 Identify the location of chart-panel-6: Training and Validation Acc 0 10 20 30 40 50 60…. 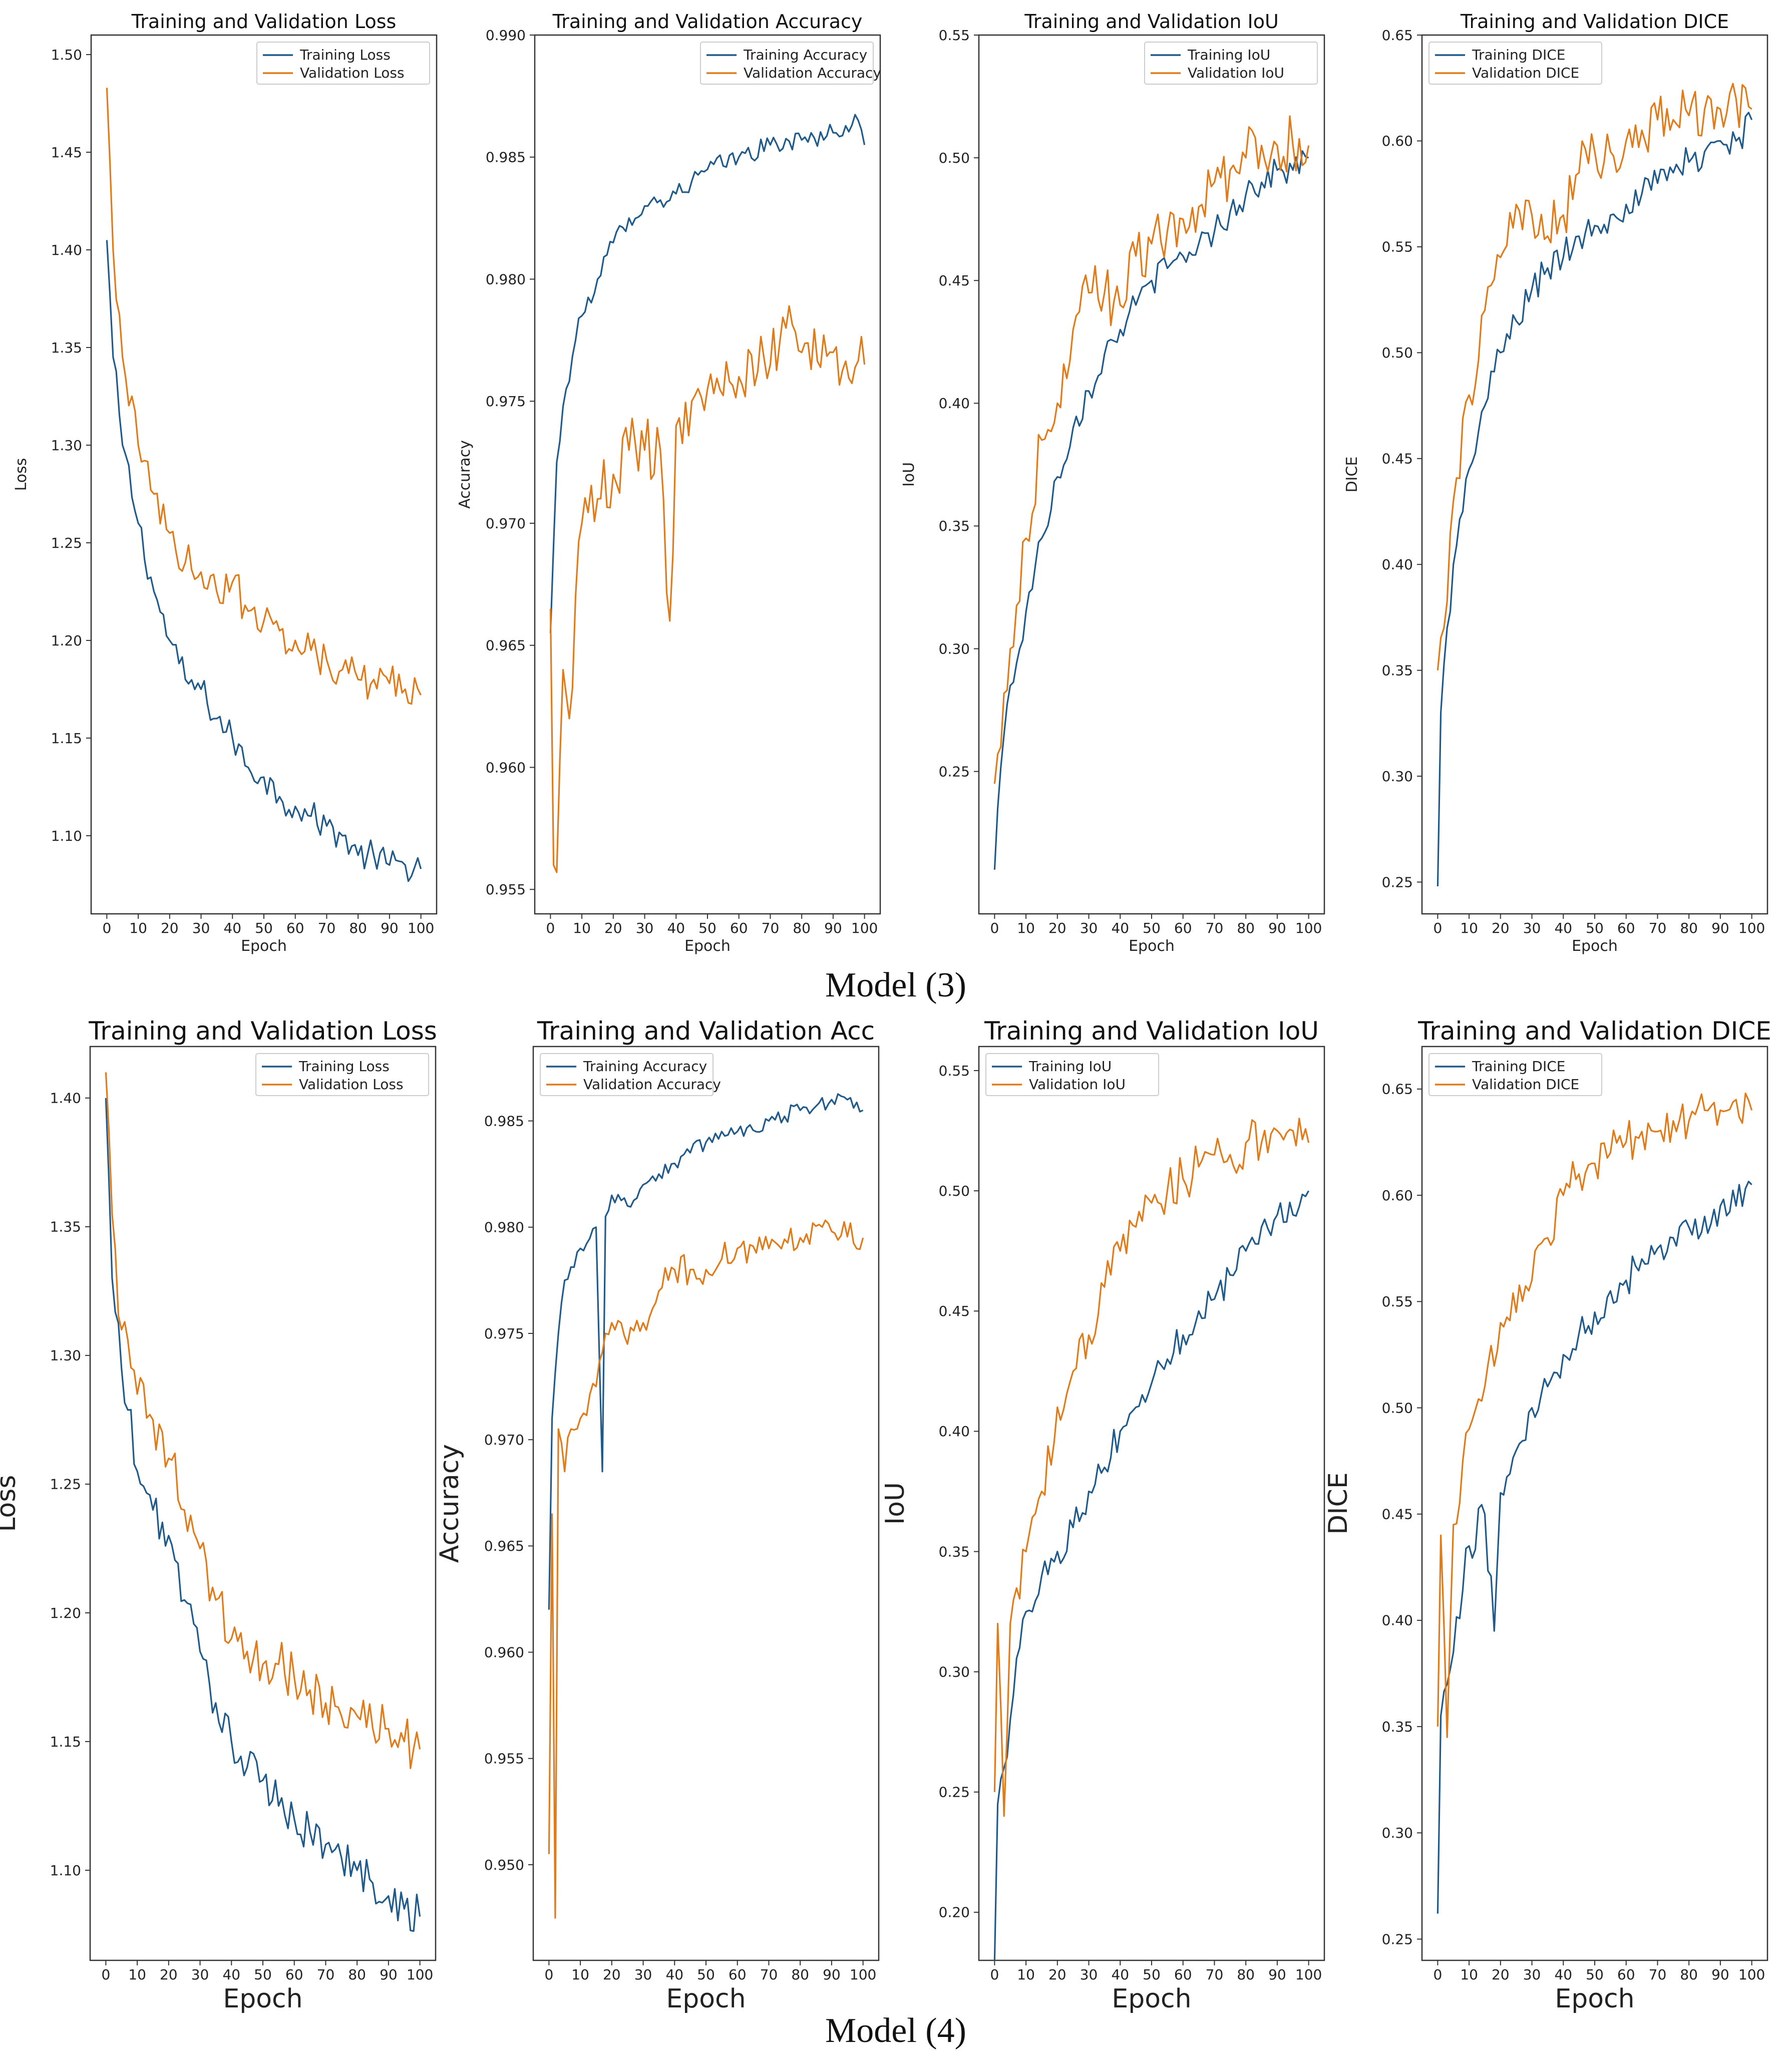
(657, 1515).